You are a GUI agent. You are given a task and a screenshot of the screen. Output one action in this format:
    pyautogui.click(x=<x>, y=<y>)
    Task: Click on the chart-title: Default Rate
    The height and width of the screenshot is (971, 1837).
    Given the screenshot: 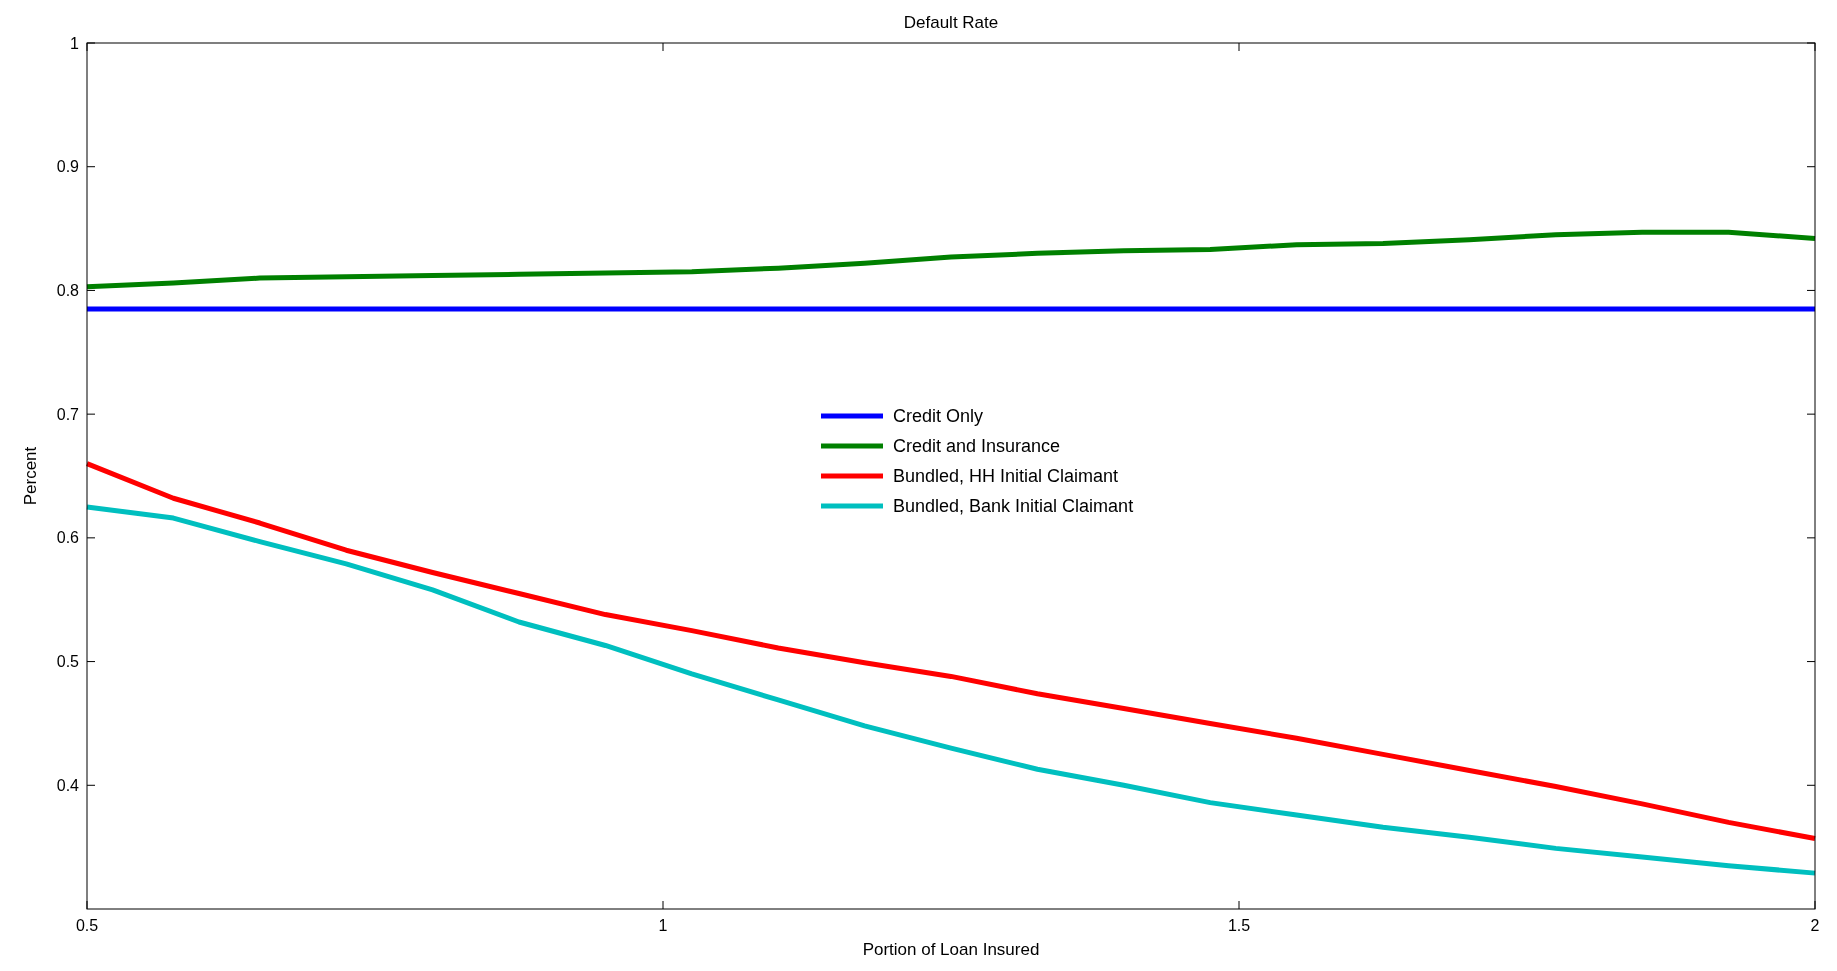 What is the action you would take?
    pyautogui.click(x=951, y=22)
    